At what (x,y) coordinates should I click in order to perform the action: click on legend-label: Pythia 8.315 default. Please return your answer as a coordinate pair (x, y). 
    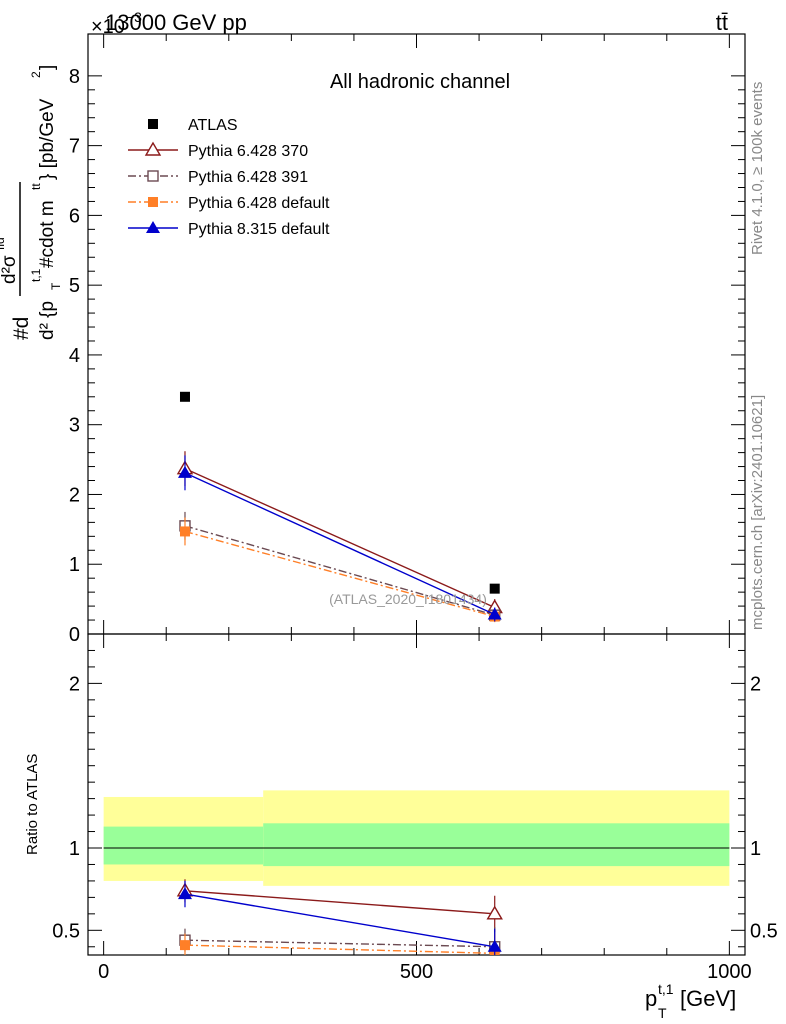
    Looking at the image, I should click on (259, 229).